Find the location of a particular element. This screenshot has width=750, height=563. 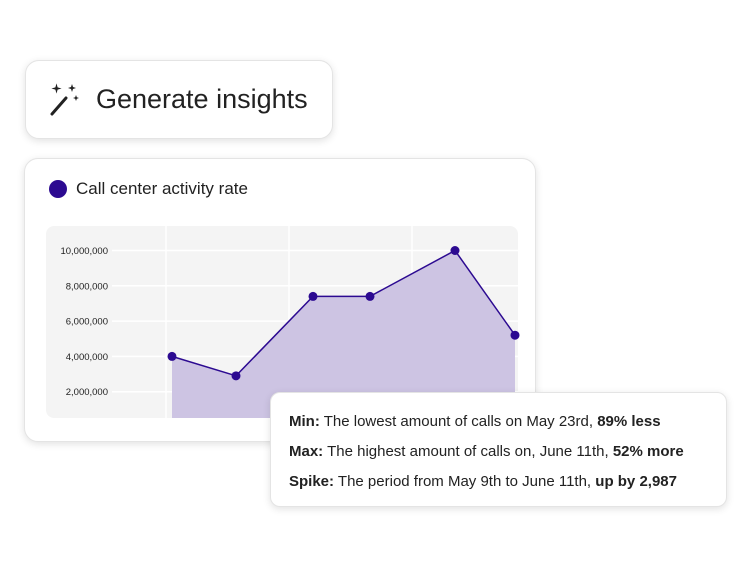

y-tick-label: 6,000,000 is located at coordinates (87, 322).